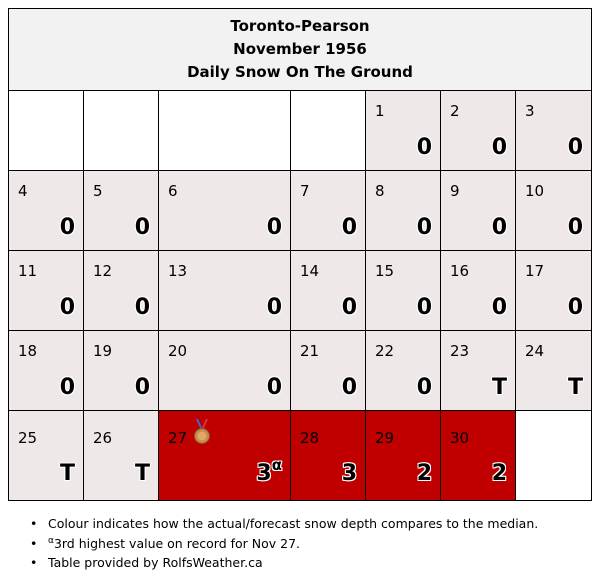 The image size is (600, 585). I want to click on day-cell: 17 0, so click(553, 290).